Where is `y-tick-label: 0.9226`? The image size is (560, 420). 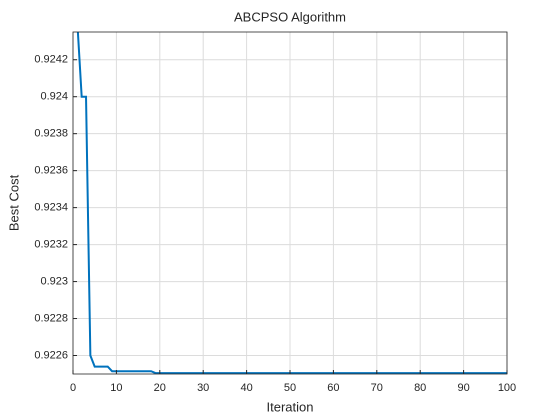
y-tick-label: 0.9226 is located at coordinates (51, 355).